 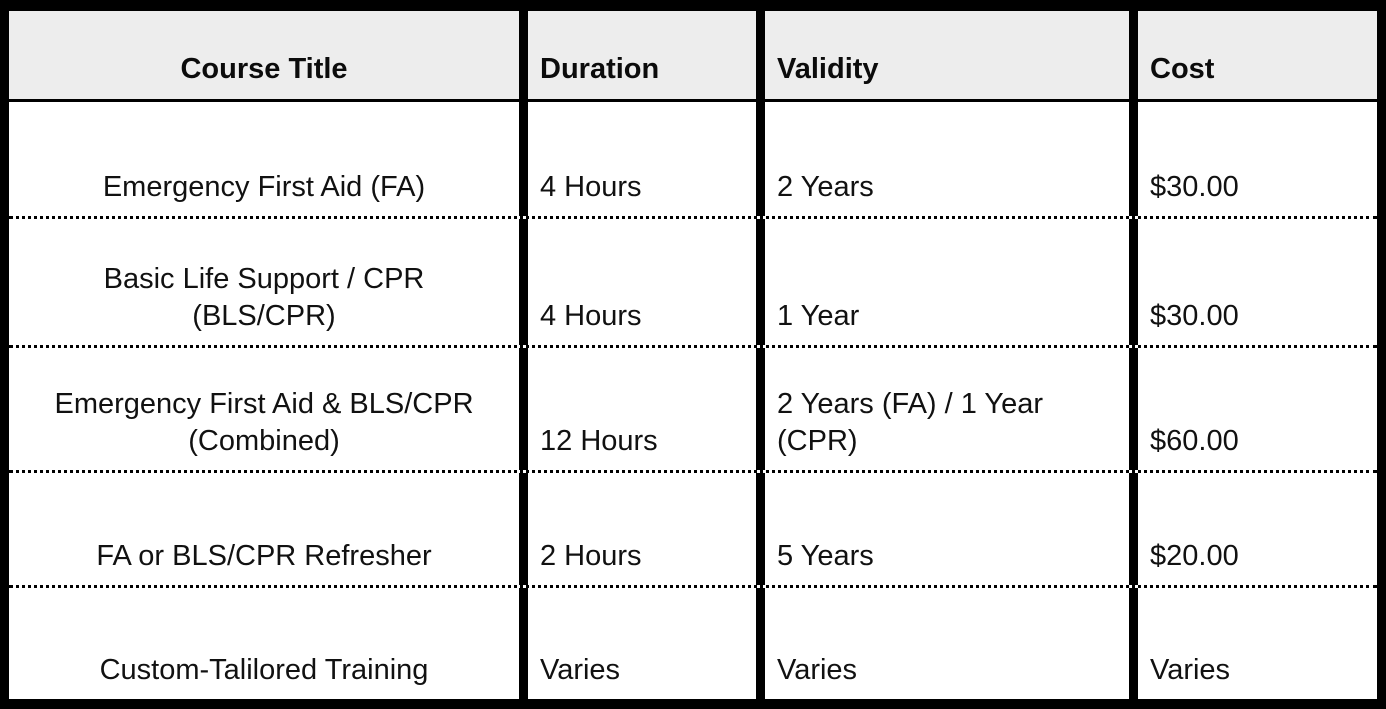 What do you see at coordinates (942, 529) in the screenshot?
I see `validity-cell: 5 Years` at bounding box center [942, 529].